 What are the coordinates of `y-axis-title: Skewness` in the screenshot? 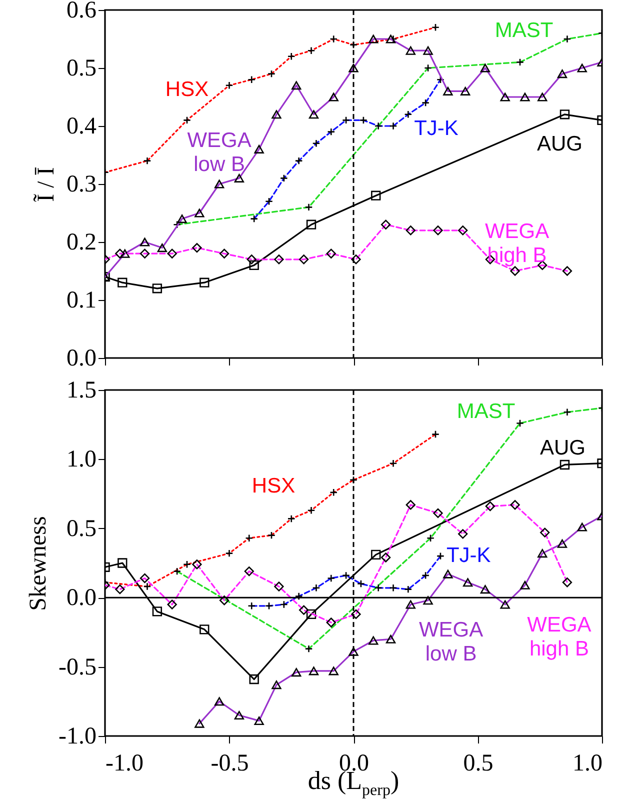 It's located at (39, 563).